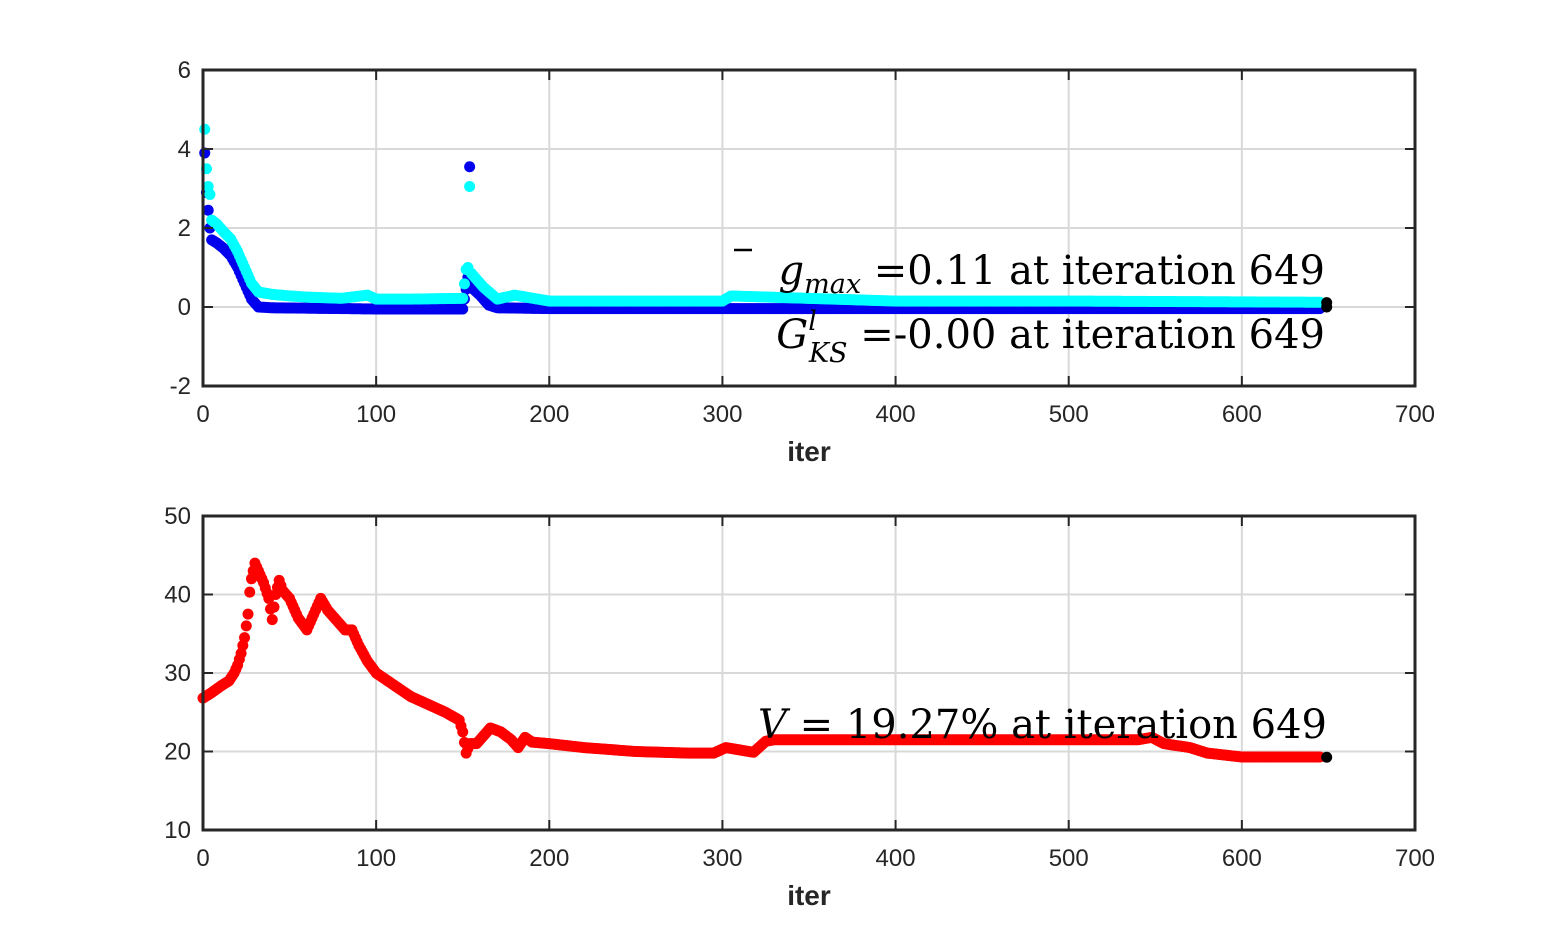 Image resolution: width=1563 pixels, height=938 pixels. Describe the element at coordinates (184, 70) in the screenshot. I see `y-tick-label: 6` at that location.